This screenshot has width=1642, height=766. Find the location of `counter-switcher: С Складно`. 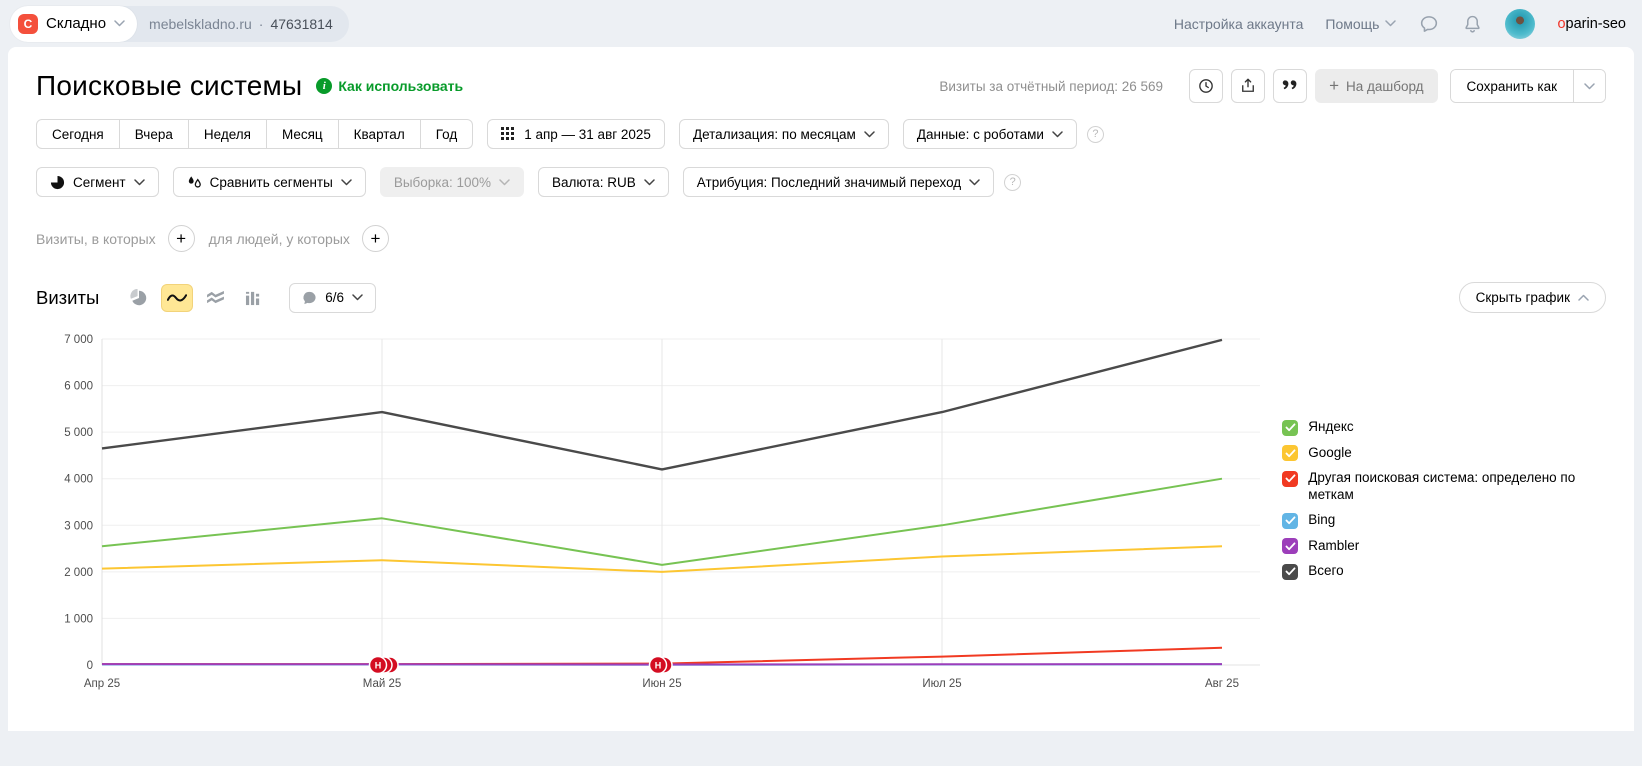

counter-switcher: С Складно is located at coordinates (74, 23).